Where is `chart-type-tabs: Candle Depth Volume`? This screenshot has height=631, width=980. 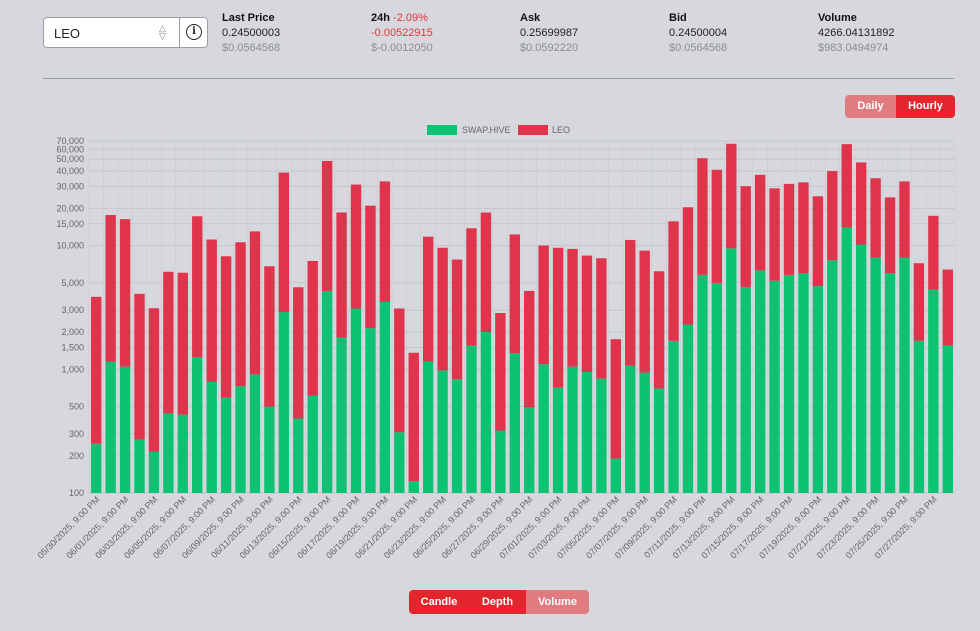 chart-type-tabs: Candle Depth Volume is located at coordinates (499, 602).